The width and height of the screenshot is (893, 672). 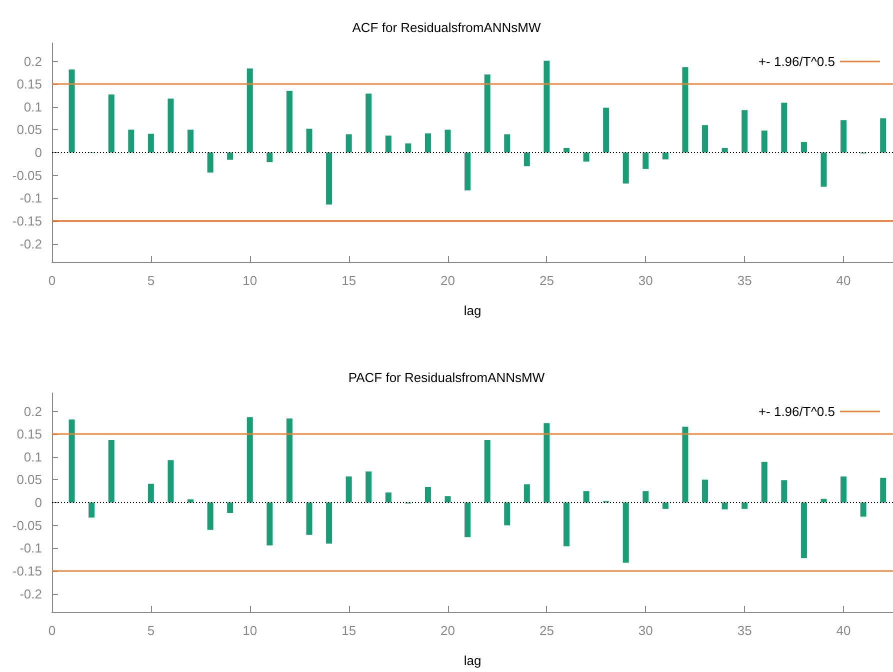 What do you see at coordinates (447, 27) in the screenshot?
I see `chart-title: ACF for ResidualsfromANNsMW` at bounding box center [447, 27].